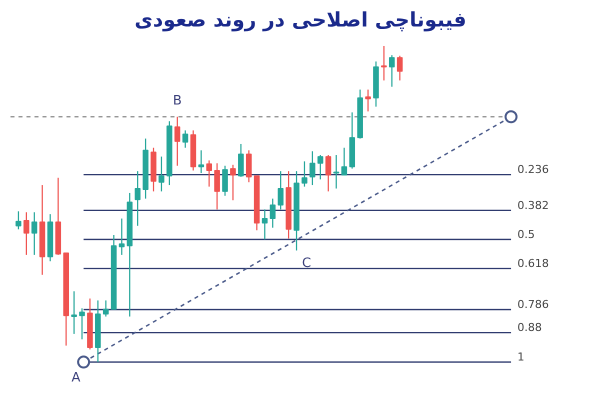 This screenshot has height=400, width=600. Describe the element at coordinates (307, 263) in the screenshot. I see `annotation: C` at that location.